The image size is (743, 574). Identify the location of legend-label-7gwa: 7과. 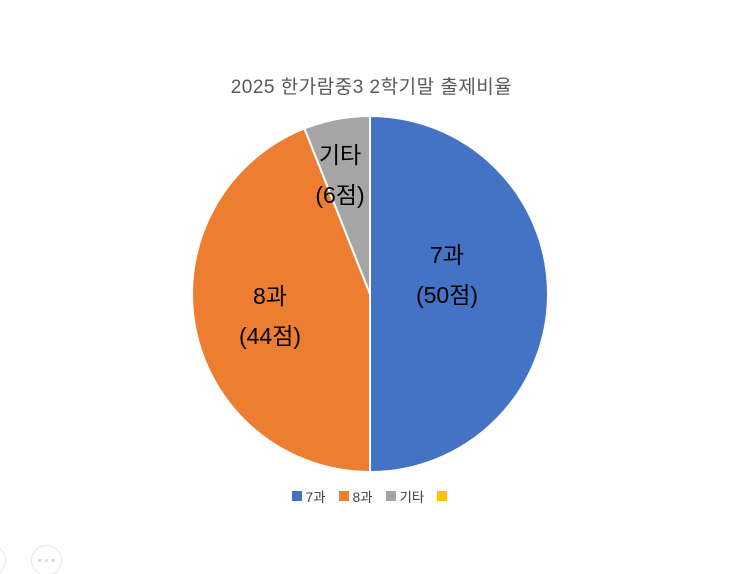
(315, 497).